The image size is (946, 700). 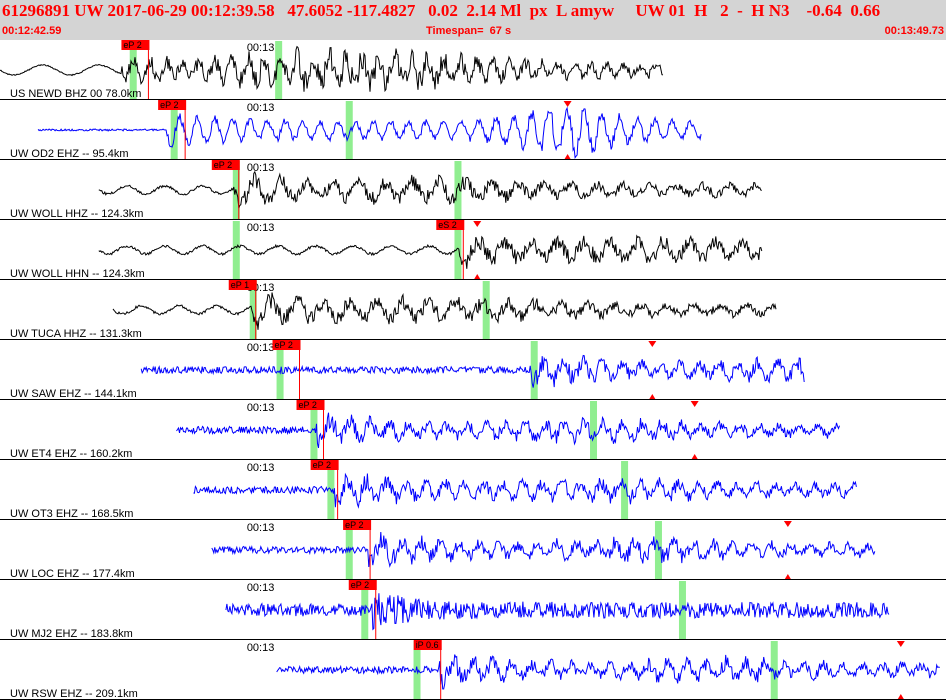 I want to click on pick-label: eS 2, so click(x=447, y=225).